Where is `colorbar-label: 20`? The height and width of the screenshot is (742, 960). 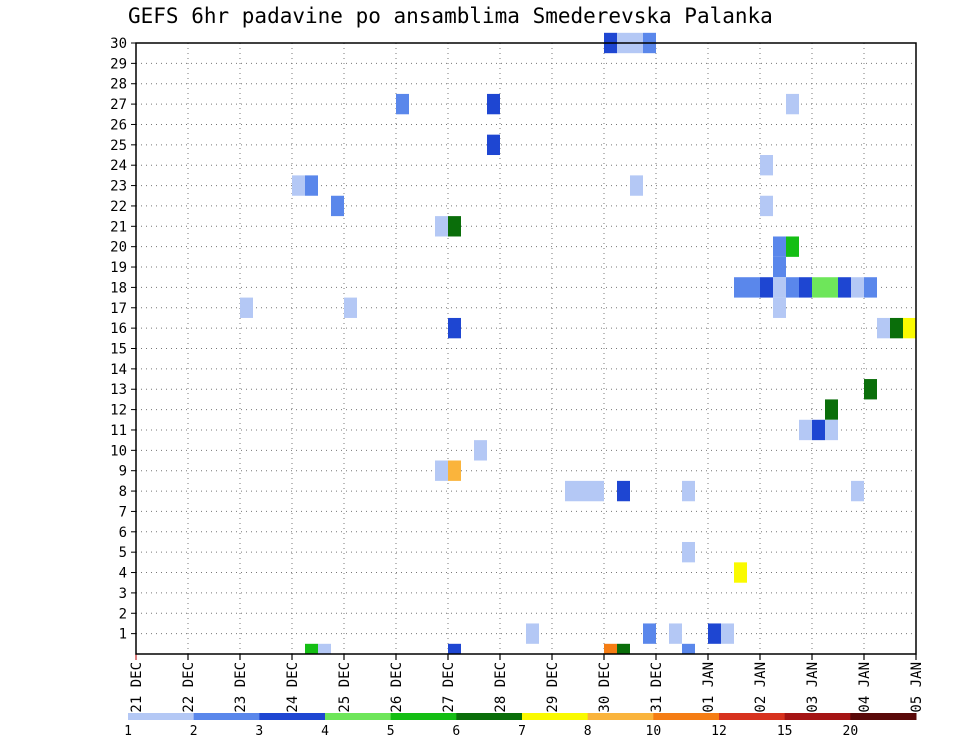 colorbar-label: 20 is located at coordinates (851, 731).